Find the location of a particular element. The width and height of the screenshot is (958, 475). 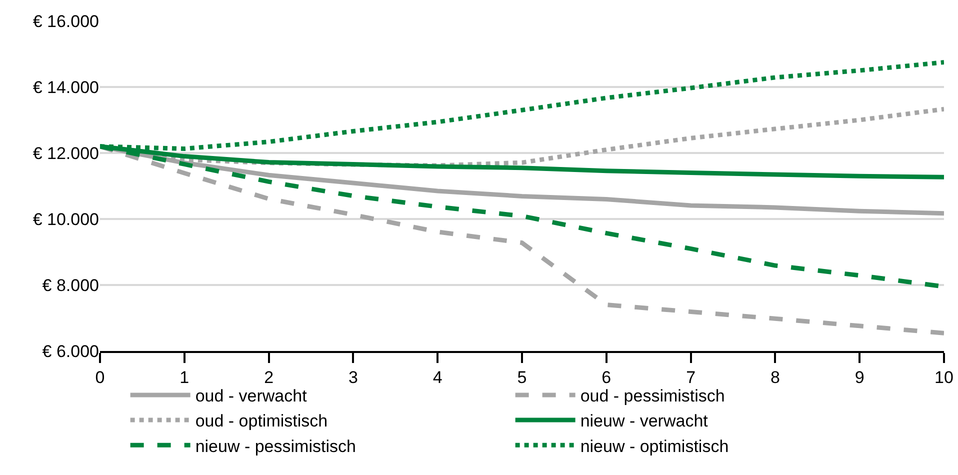

y-tick-label: € 16.000 is located at coordinates (65, 21).